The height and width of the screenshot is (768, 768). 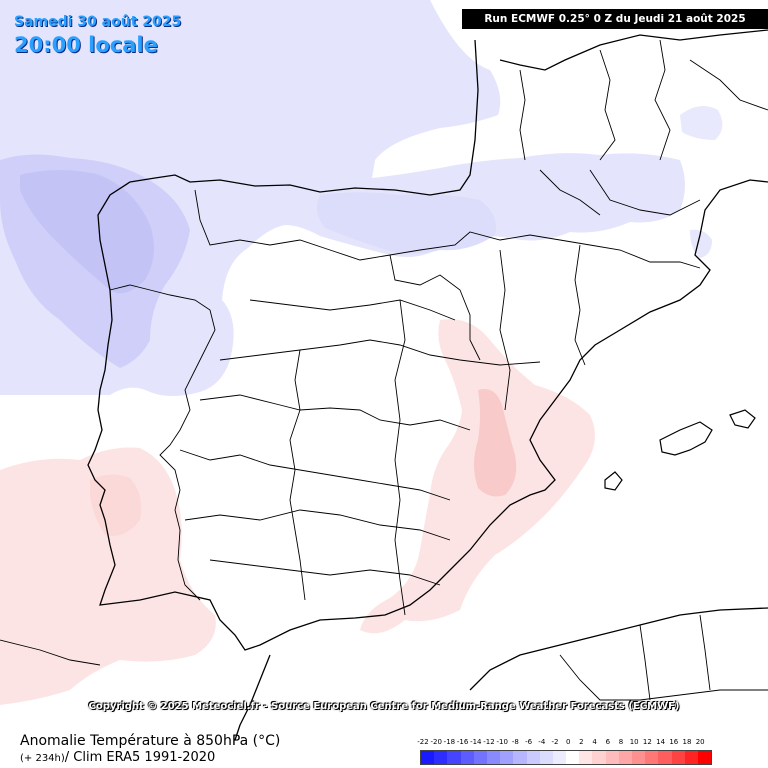 I want to click on colorbar-tick-label: -20, so click(x=436, y=742).